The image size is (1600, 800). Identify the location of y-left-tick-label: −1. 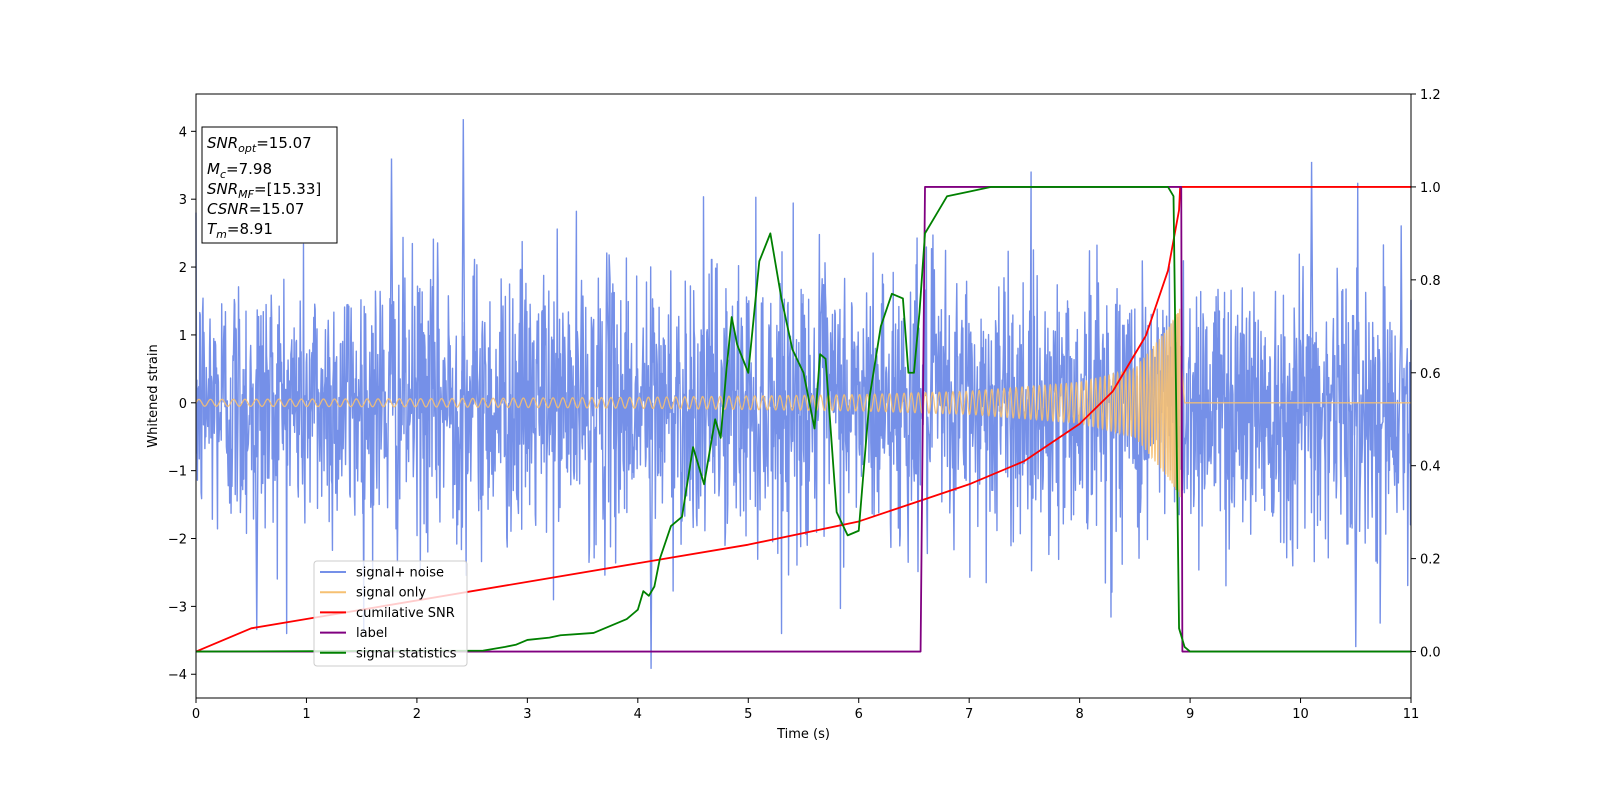
(177, 472).